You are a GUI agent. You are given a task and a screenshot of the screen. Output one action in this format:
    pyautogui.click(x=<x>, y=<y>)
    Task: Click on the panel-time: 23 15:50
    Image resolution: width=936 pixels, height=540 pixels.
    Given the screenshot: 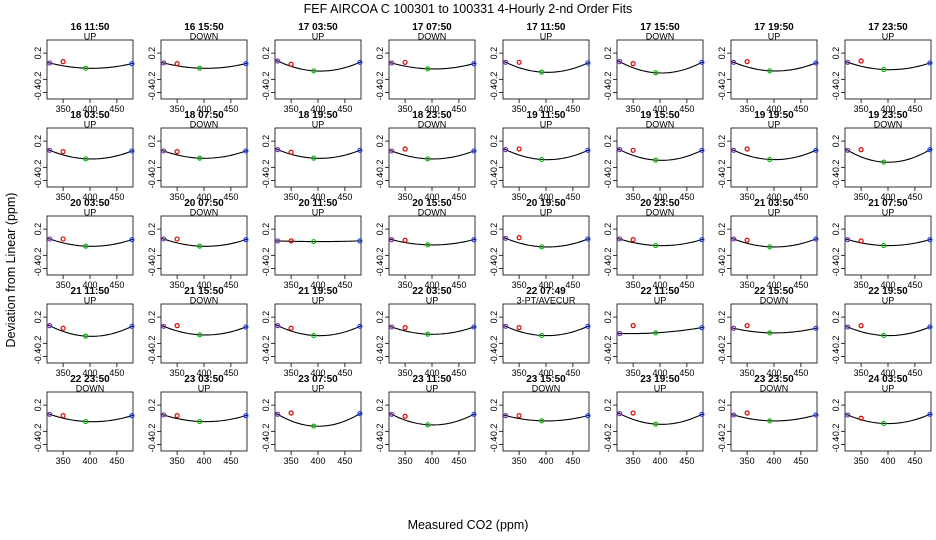 What is the action you would take?
    pyautogui.click(x=546, y=379)
    